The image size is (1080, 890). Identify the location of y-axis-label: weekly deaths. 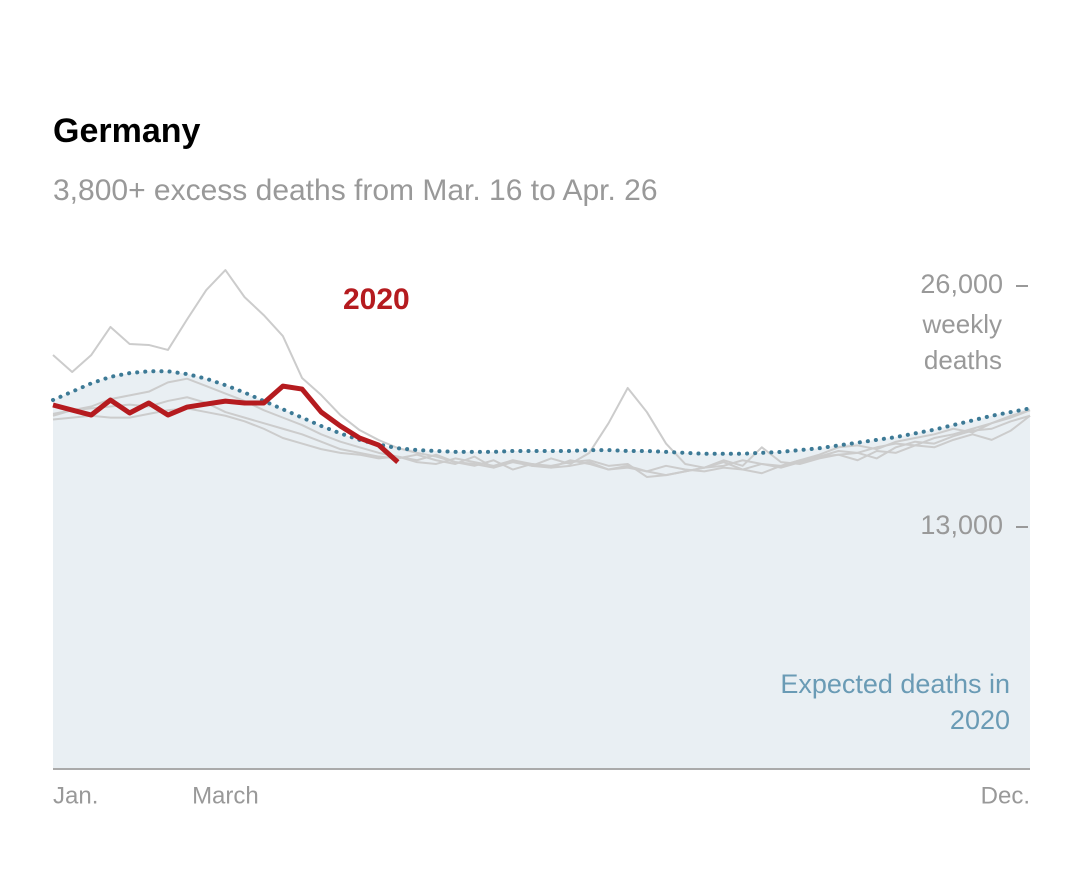
(962, 342).